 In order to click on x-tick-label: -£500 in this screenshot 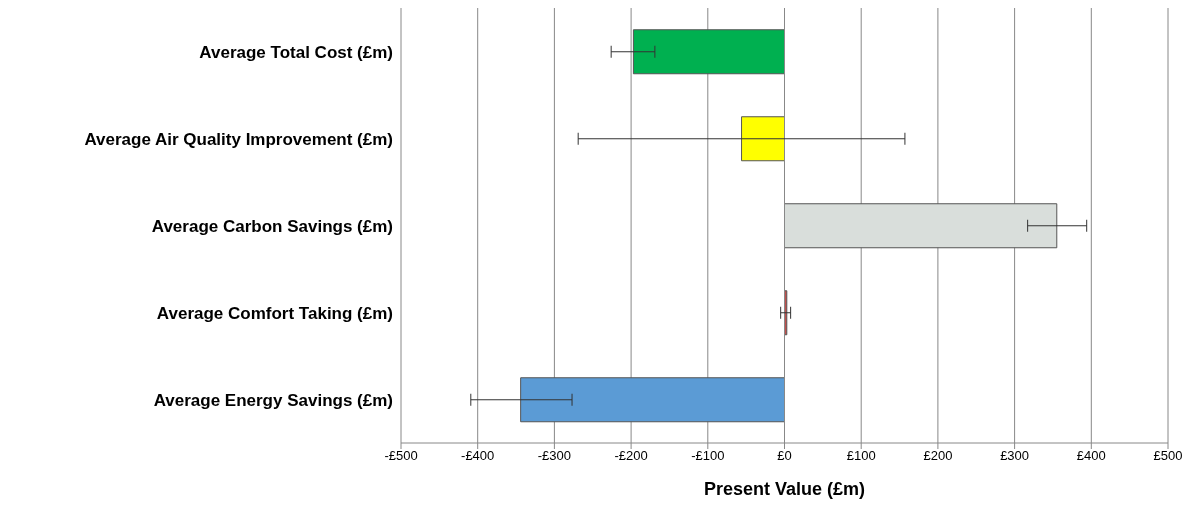, I will do `click(401, 456)`.